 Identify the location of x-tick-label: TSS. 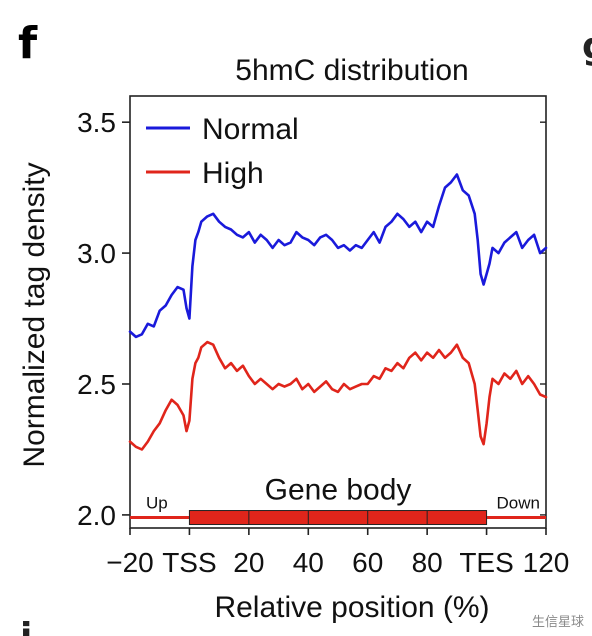
(189, 562).